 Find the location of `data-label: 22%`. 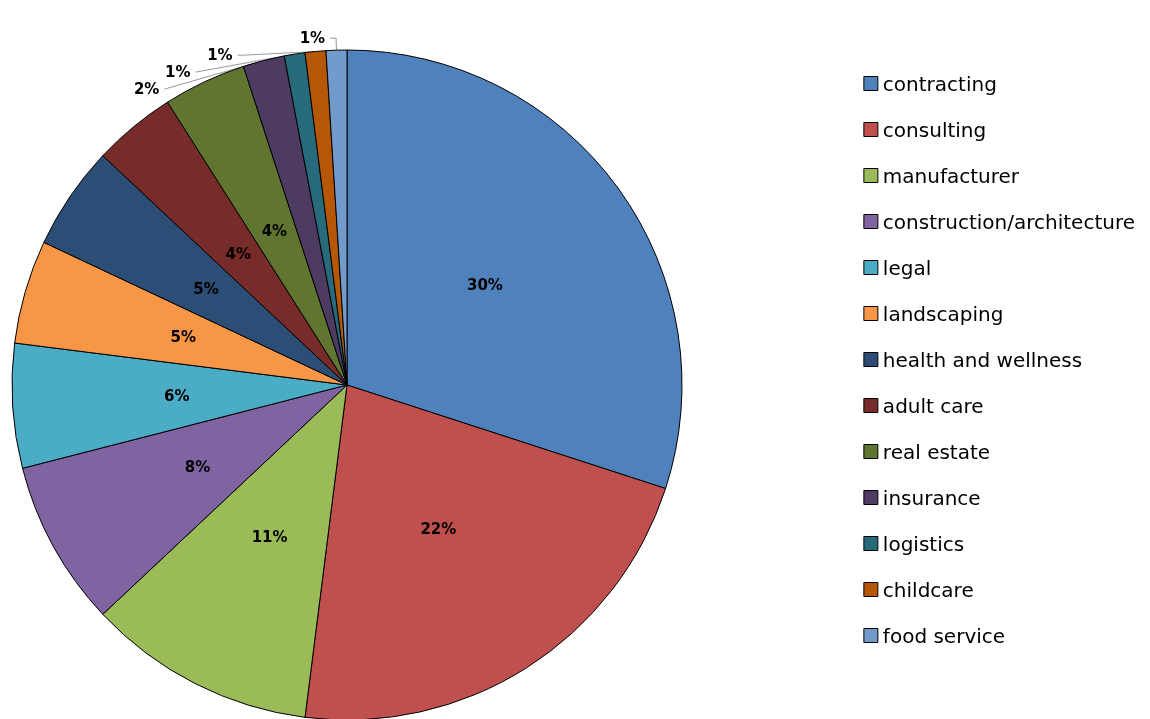

data-label: 22% is located at coordinates (438, 528).